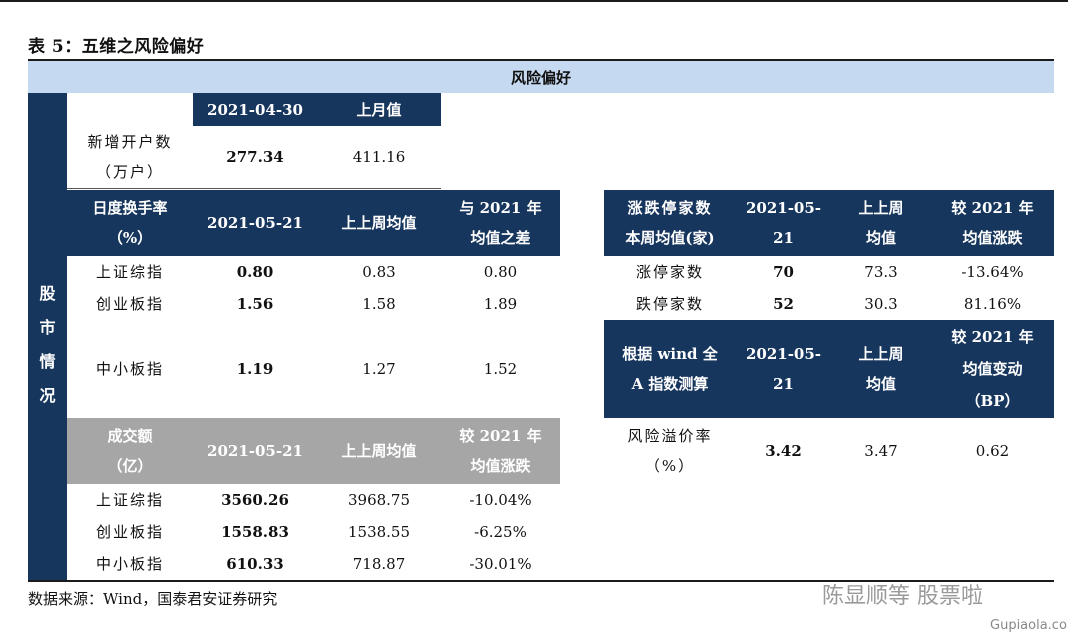 The width and height of the screenshot is (1068, 639). I want to click on volume-row-current: 3560.26, so click(255, 500).